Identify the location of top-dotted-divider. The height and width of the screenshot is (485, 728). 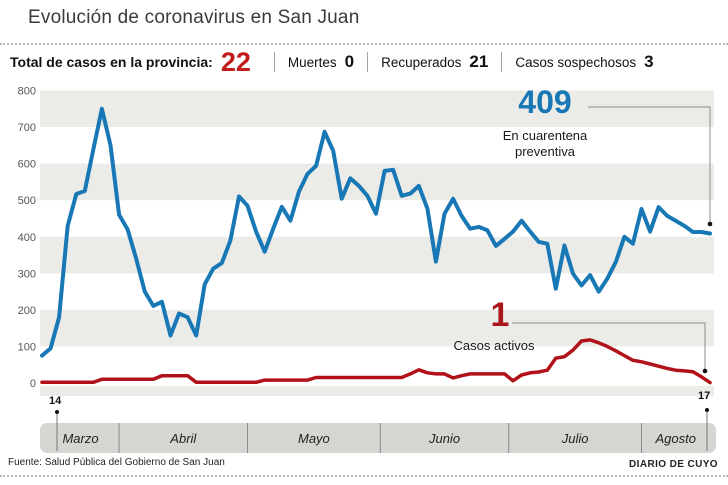
(364, 44).